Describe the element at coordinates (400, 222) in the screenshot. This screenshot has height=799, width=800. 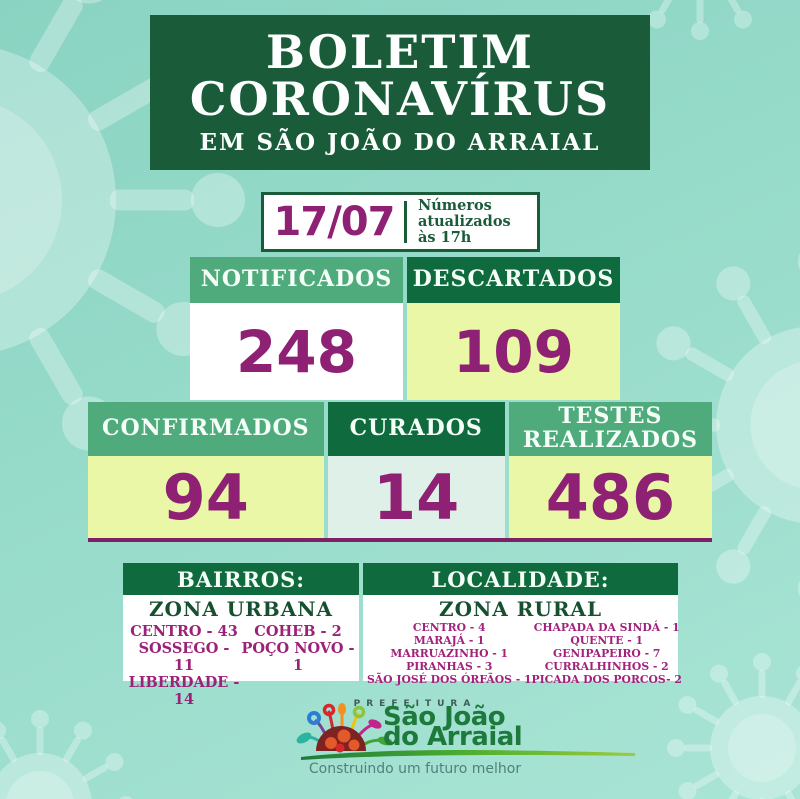
I see `update-box: 17/07 Números atualizados às 17h` at that location.